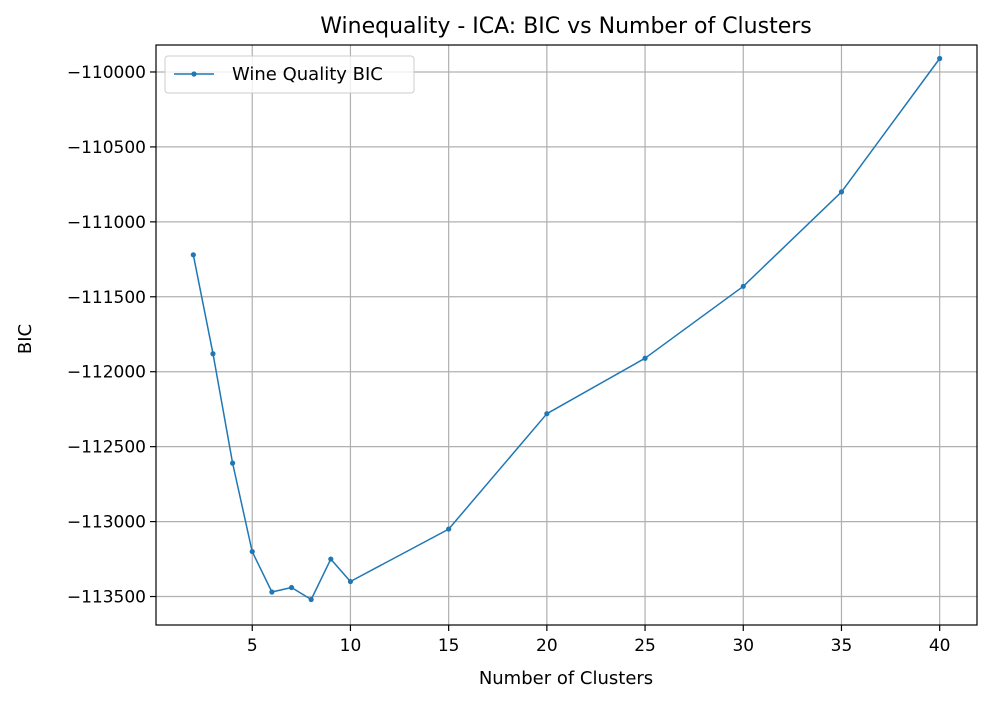 This screenshot has height=704, width=995. I want to click on x-axis-ticks: 5 10 15 20 25 30 35 40, so click(599, 640).